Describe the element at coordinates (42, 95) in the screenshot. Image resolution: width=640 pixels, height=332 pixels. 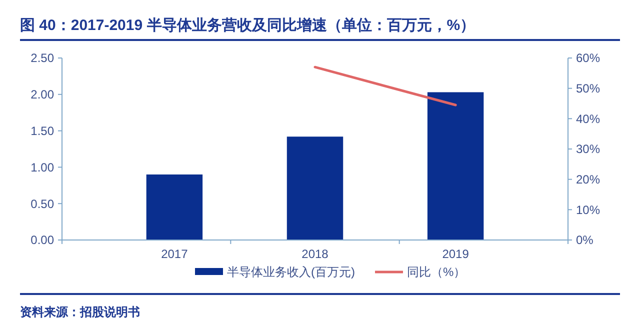
I see `y-tick-label: 2.00` at that location.